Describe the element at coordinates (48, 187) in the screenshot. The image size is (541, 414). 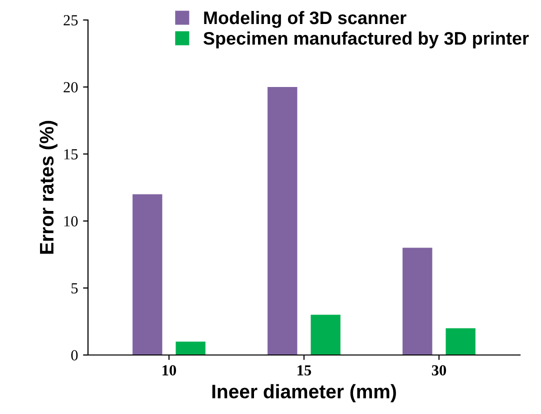
I see `y-axis-title: Error rates (%)` at that location.